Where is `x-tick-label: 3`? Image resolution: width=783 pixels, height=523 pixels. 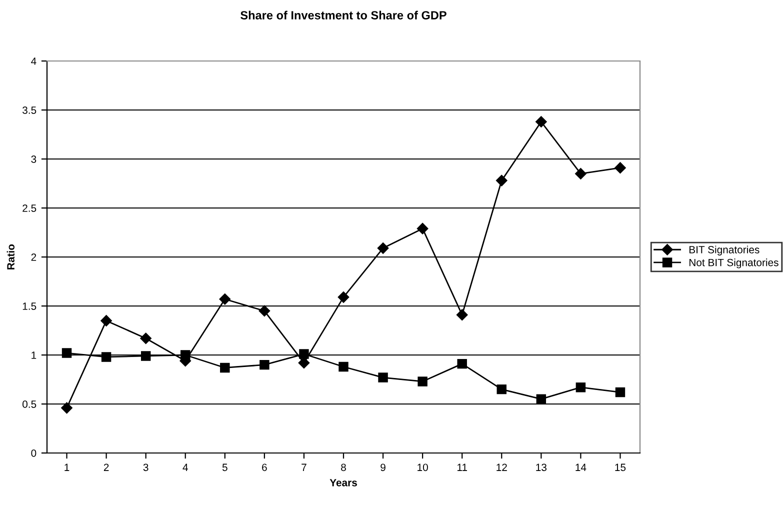
x-tick-label: 3 is located at coordinates (145, 468).